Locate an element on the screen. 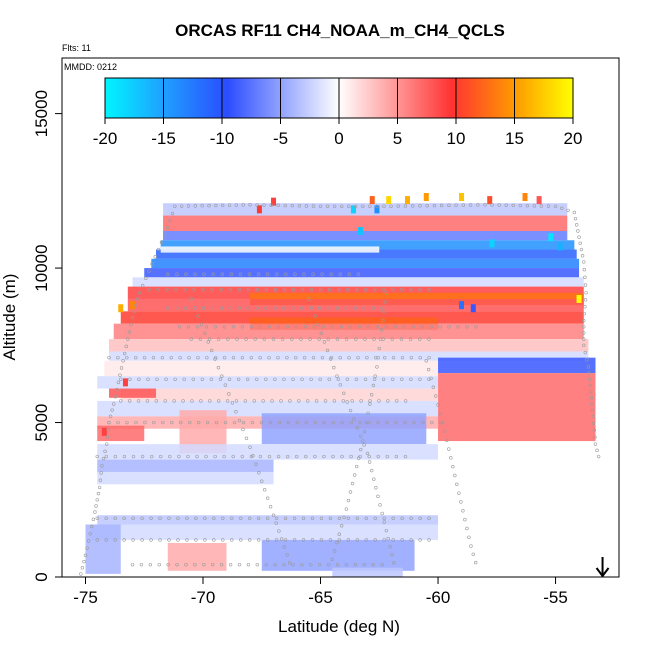  colorbar-tick-label: 15 is located at coordinates (514, 138).